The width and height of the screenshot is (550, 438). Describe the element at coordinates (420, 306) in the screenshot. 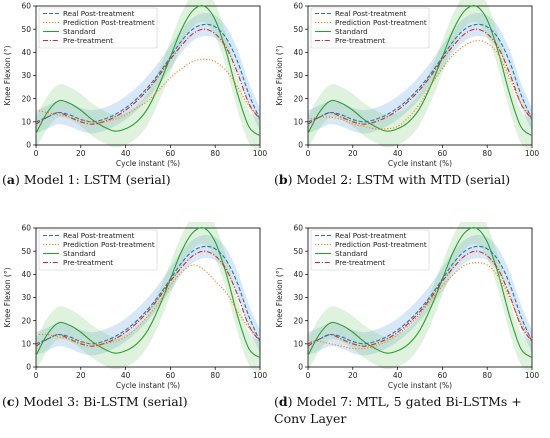

I see `series-line-prediction-post-treatment` at that location.